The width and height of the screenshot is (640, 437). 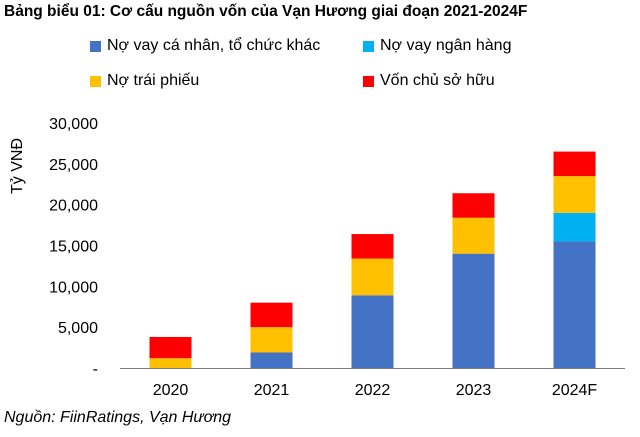 I want to click on y-tick-label: 10,000, so click(x=73, y=287).